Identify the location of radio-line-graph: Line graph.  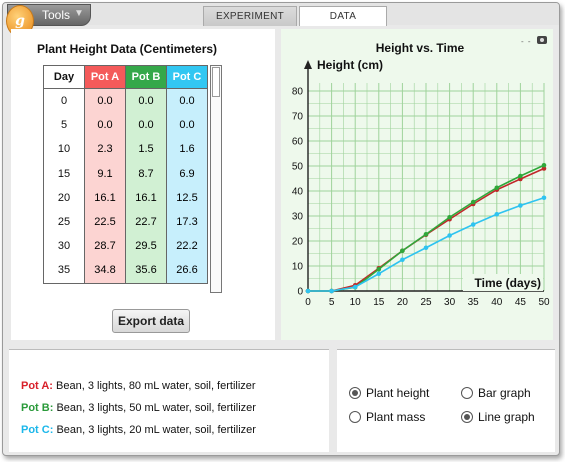
(498, 417).